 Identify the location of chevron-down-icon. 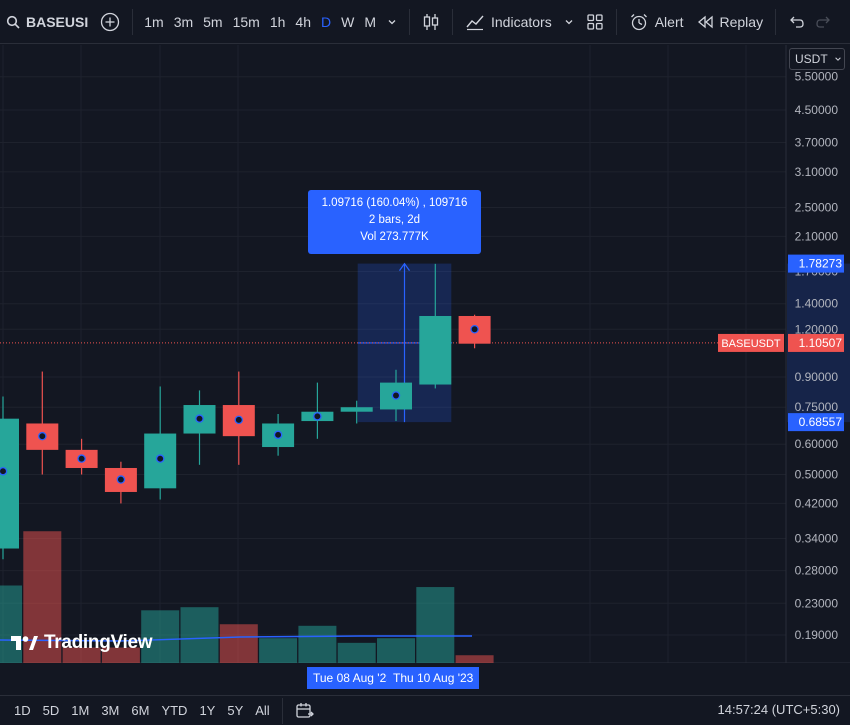
(392, 21).